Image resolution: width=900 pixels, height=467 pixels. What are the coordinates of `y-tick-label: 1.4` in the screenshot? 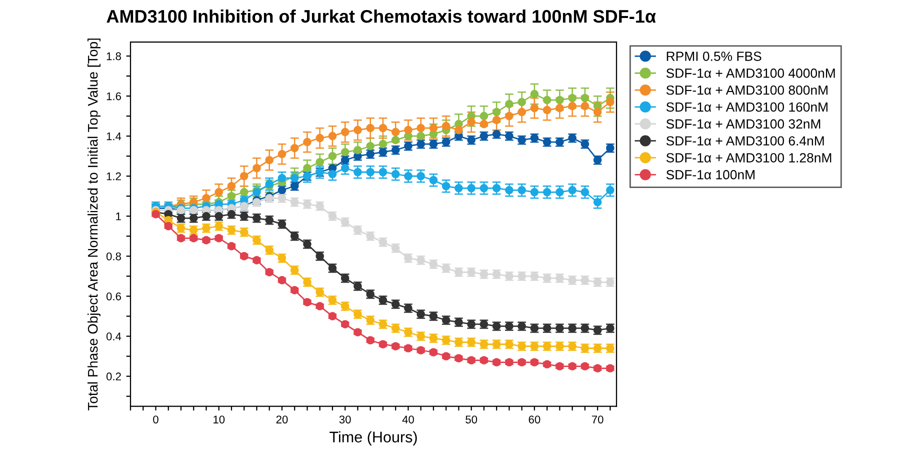 It's located at (114, 136).